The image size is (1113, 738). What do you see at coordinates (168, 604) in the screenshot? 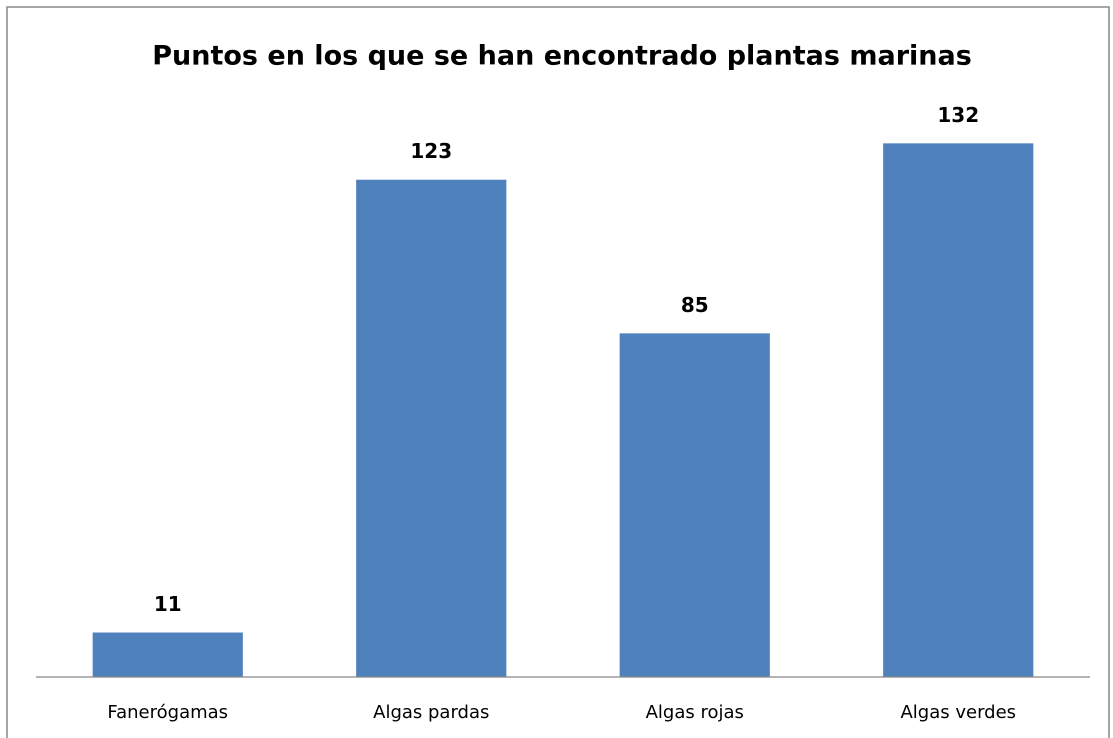
I see `value-label: 11` at bounding box center [168, 604].